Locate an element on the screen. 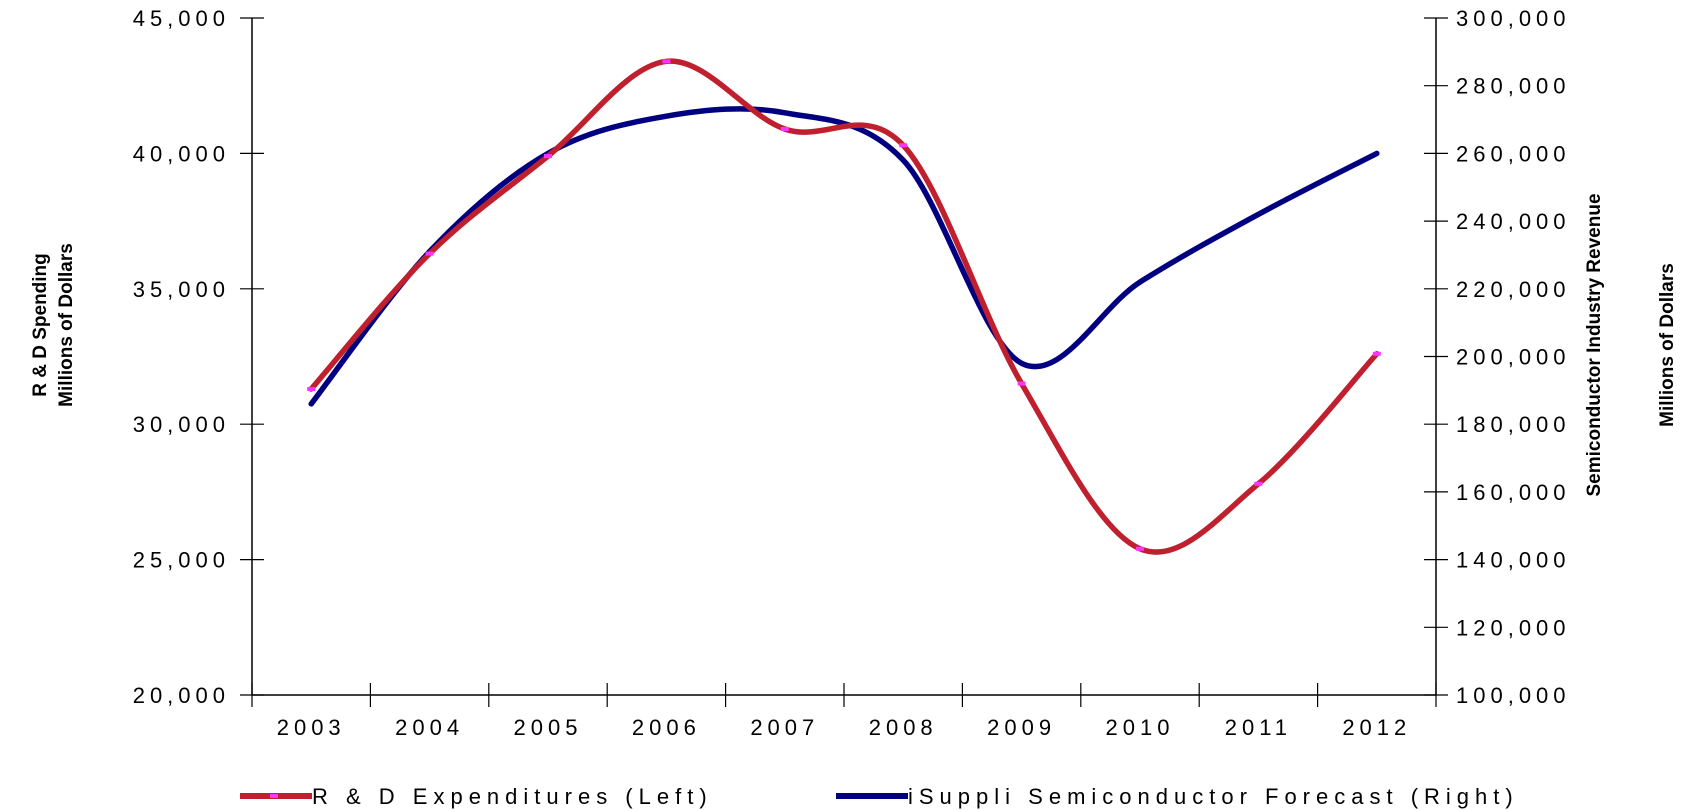 The width and height of the screenshot is (1684, 810). right-tick-label: 280,000 is located at coordinates (1513, 86).